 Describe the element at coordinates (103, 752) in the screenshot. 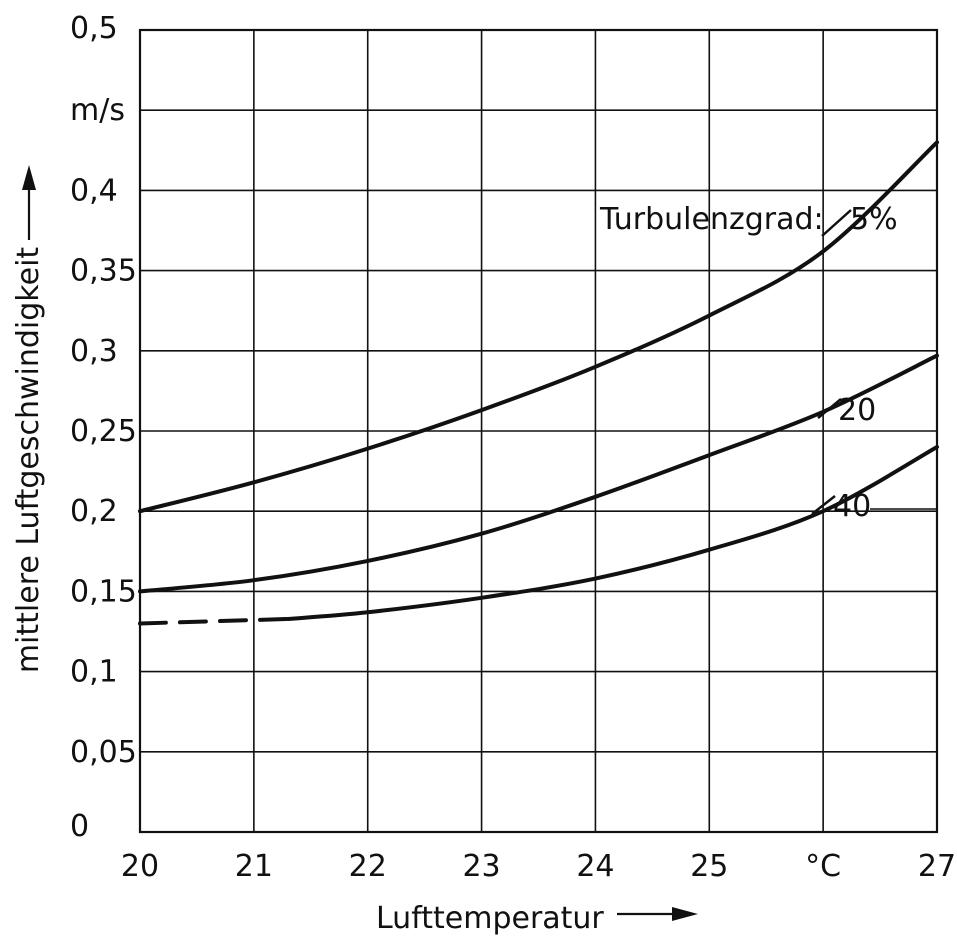

I see `y-tick-label-1: 0,05` at that location.